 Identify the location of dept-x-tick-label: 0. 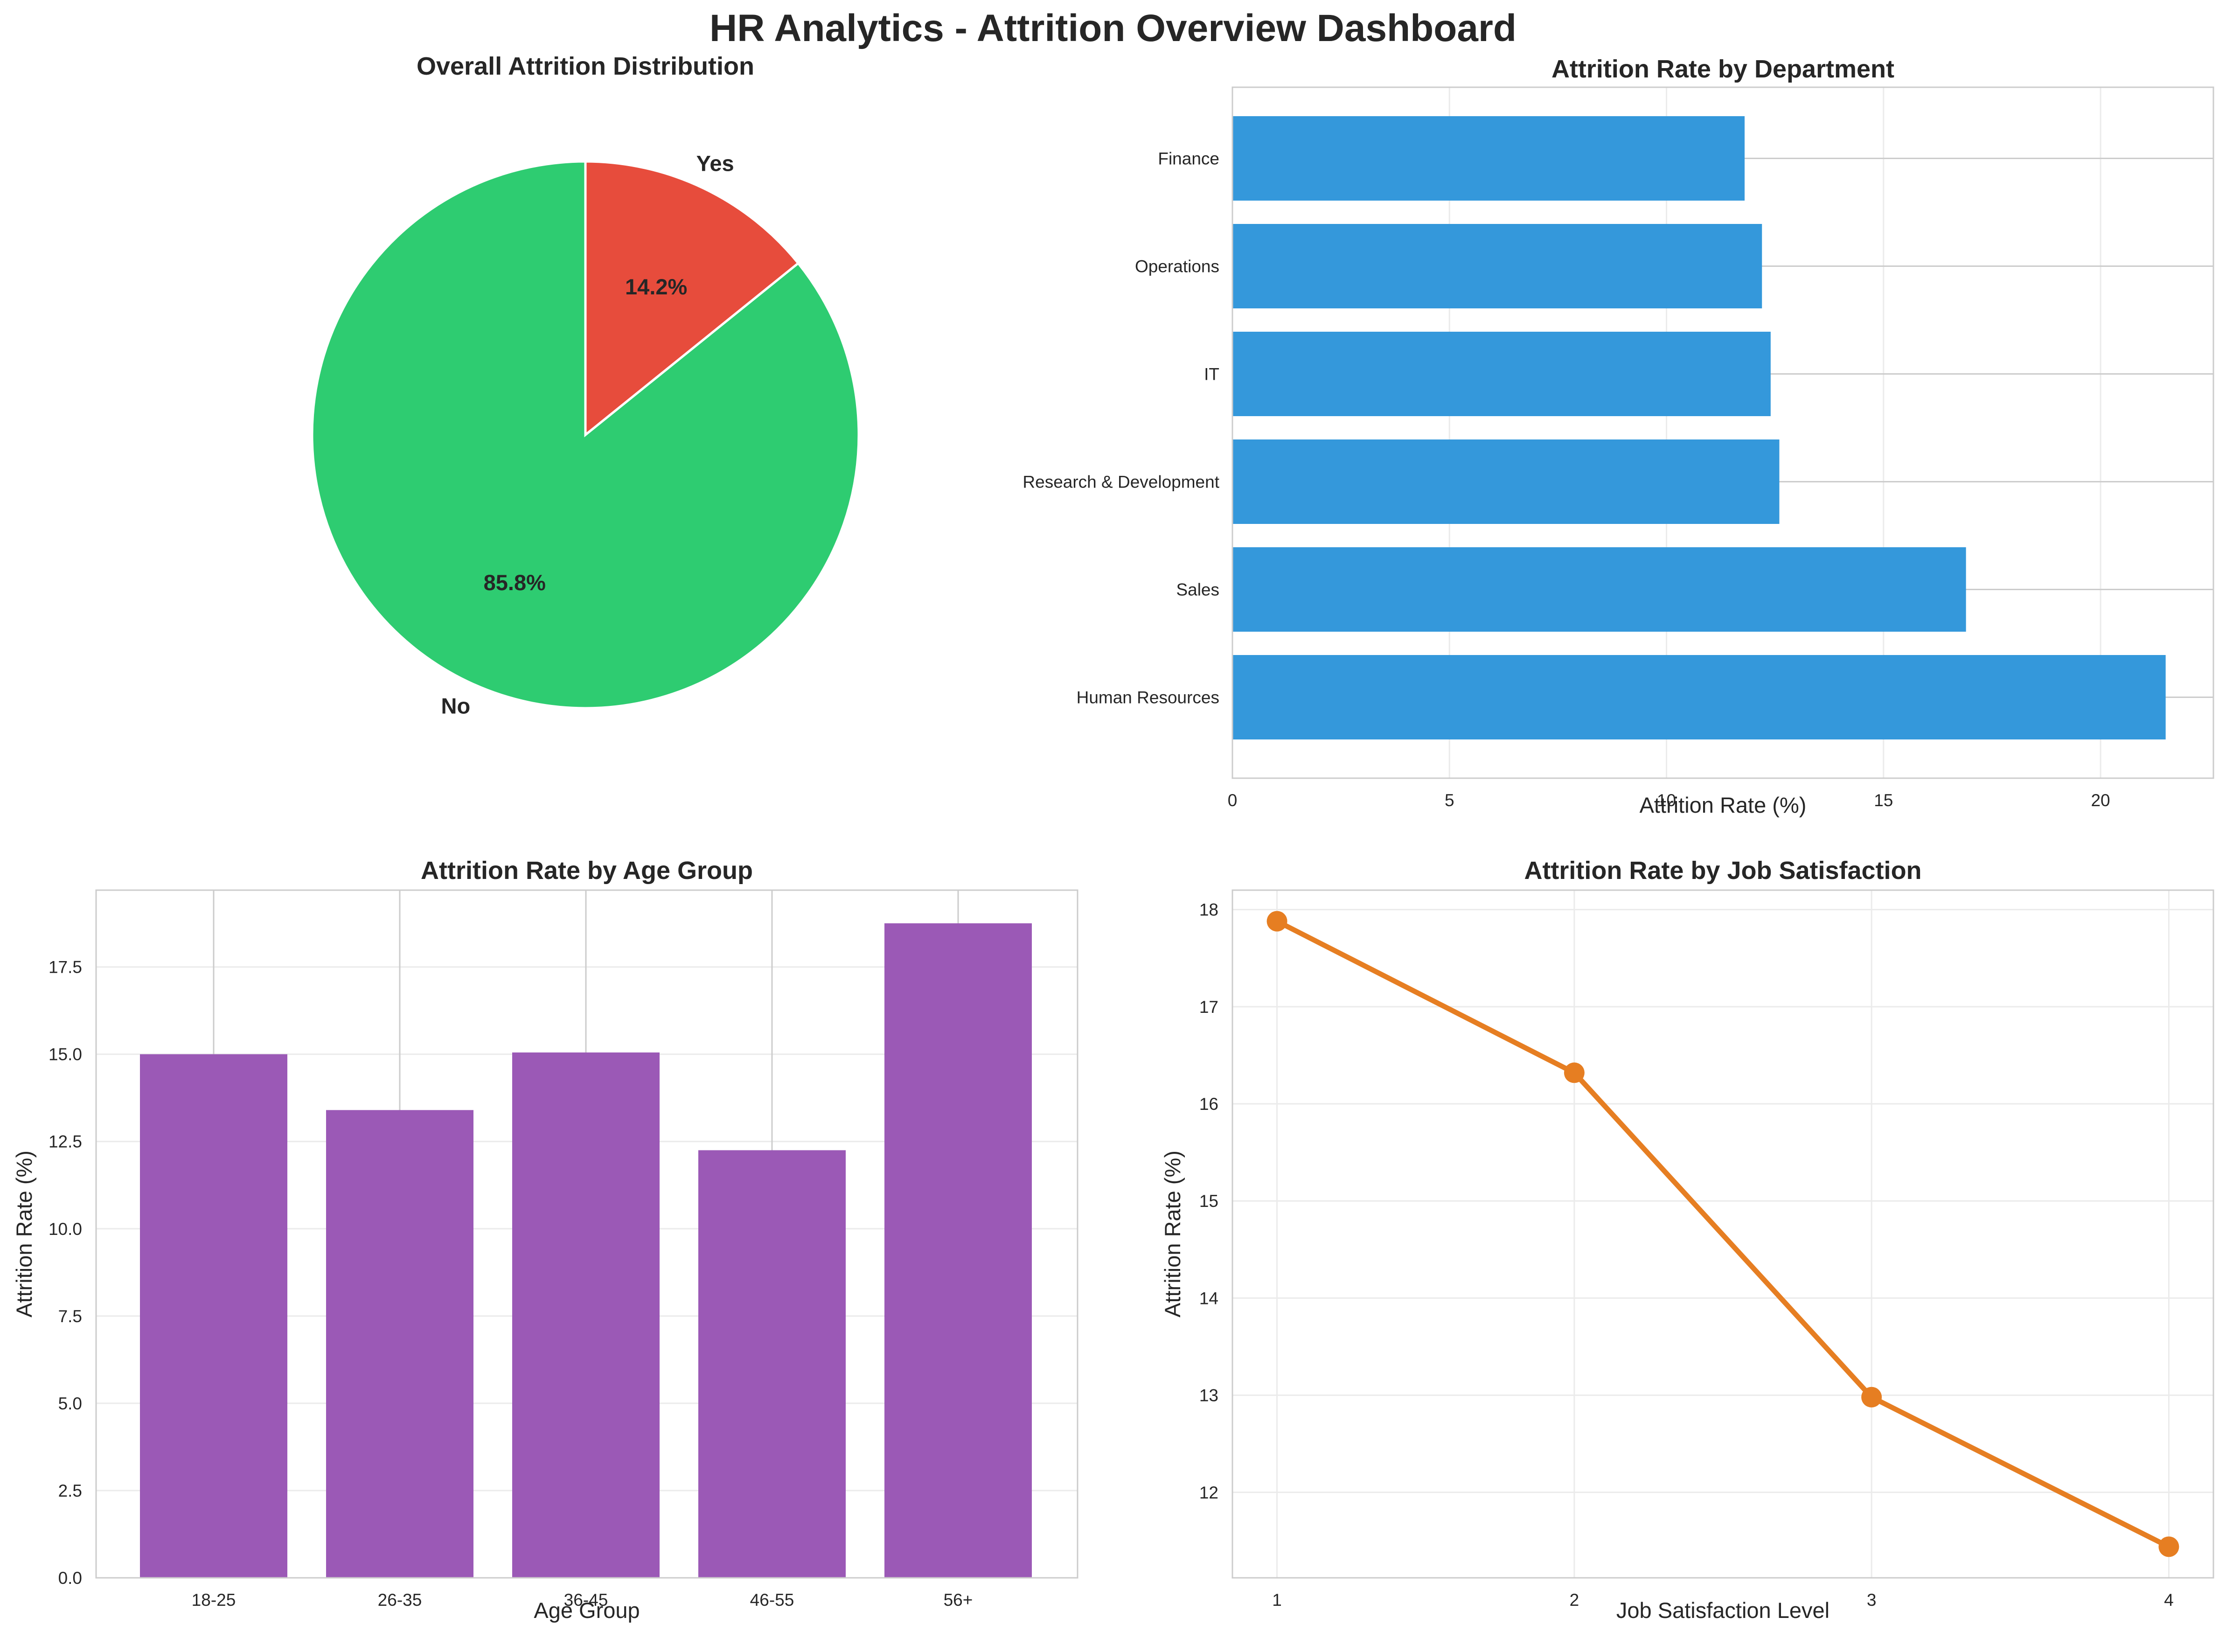
(1233, 801).